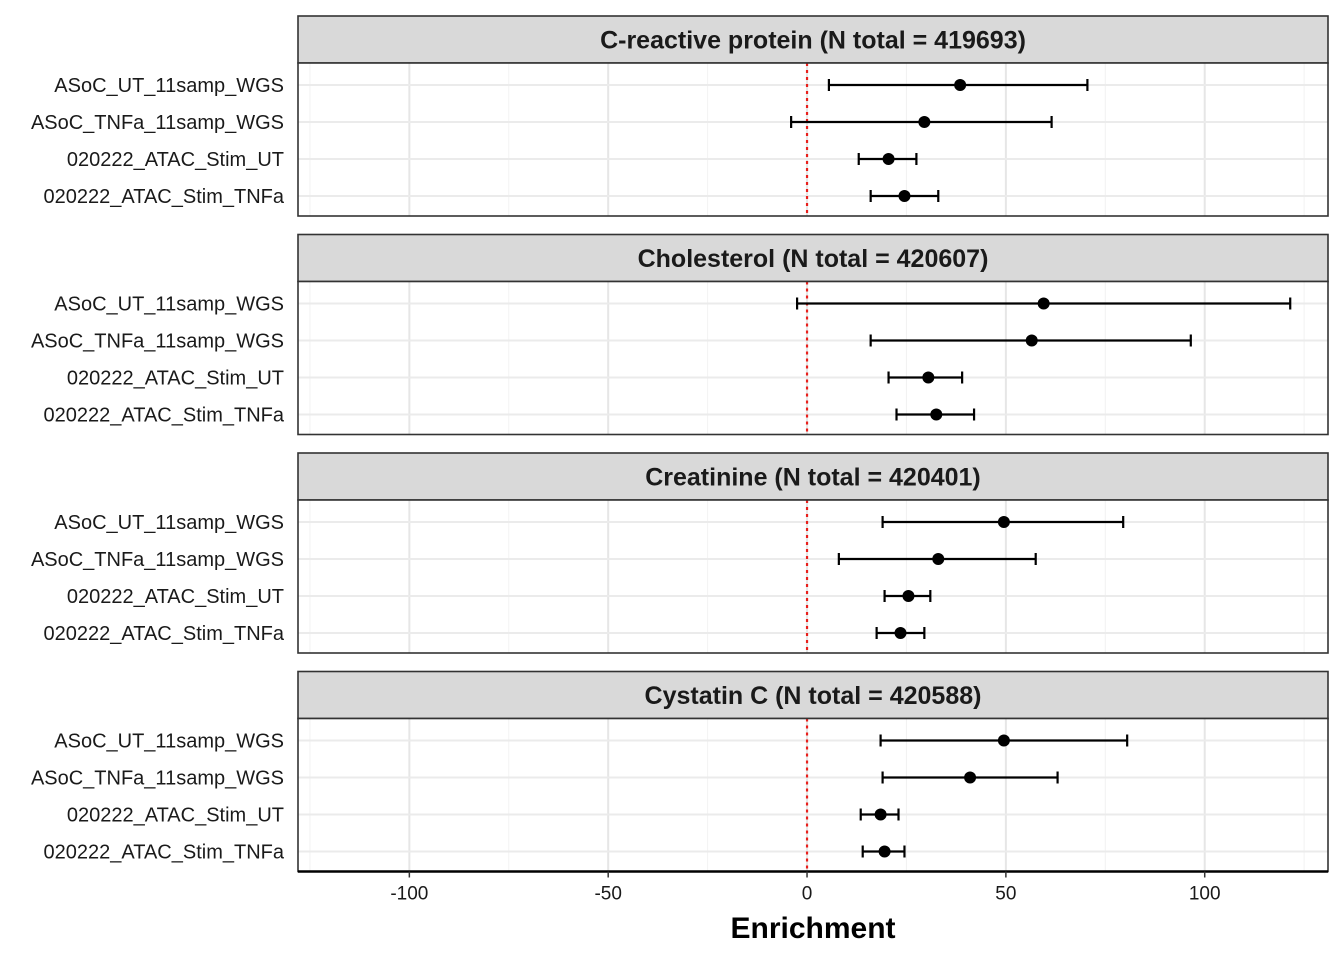 The height and width of the screenshot is (960, 1344). What do you see at coordinates (409, 894) in the screenshot?
I see `x-tick-label: -100` at bounding box center [409, 894].